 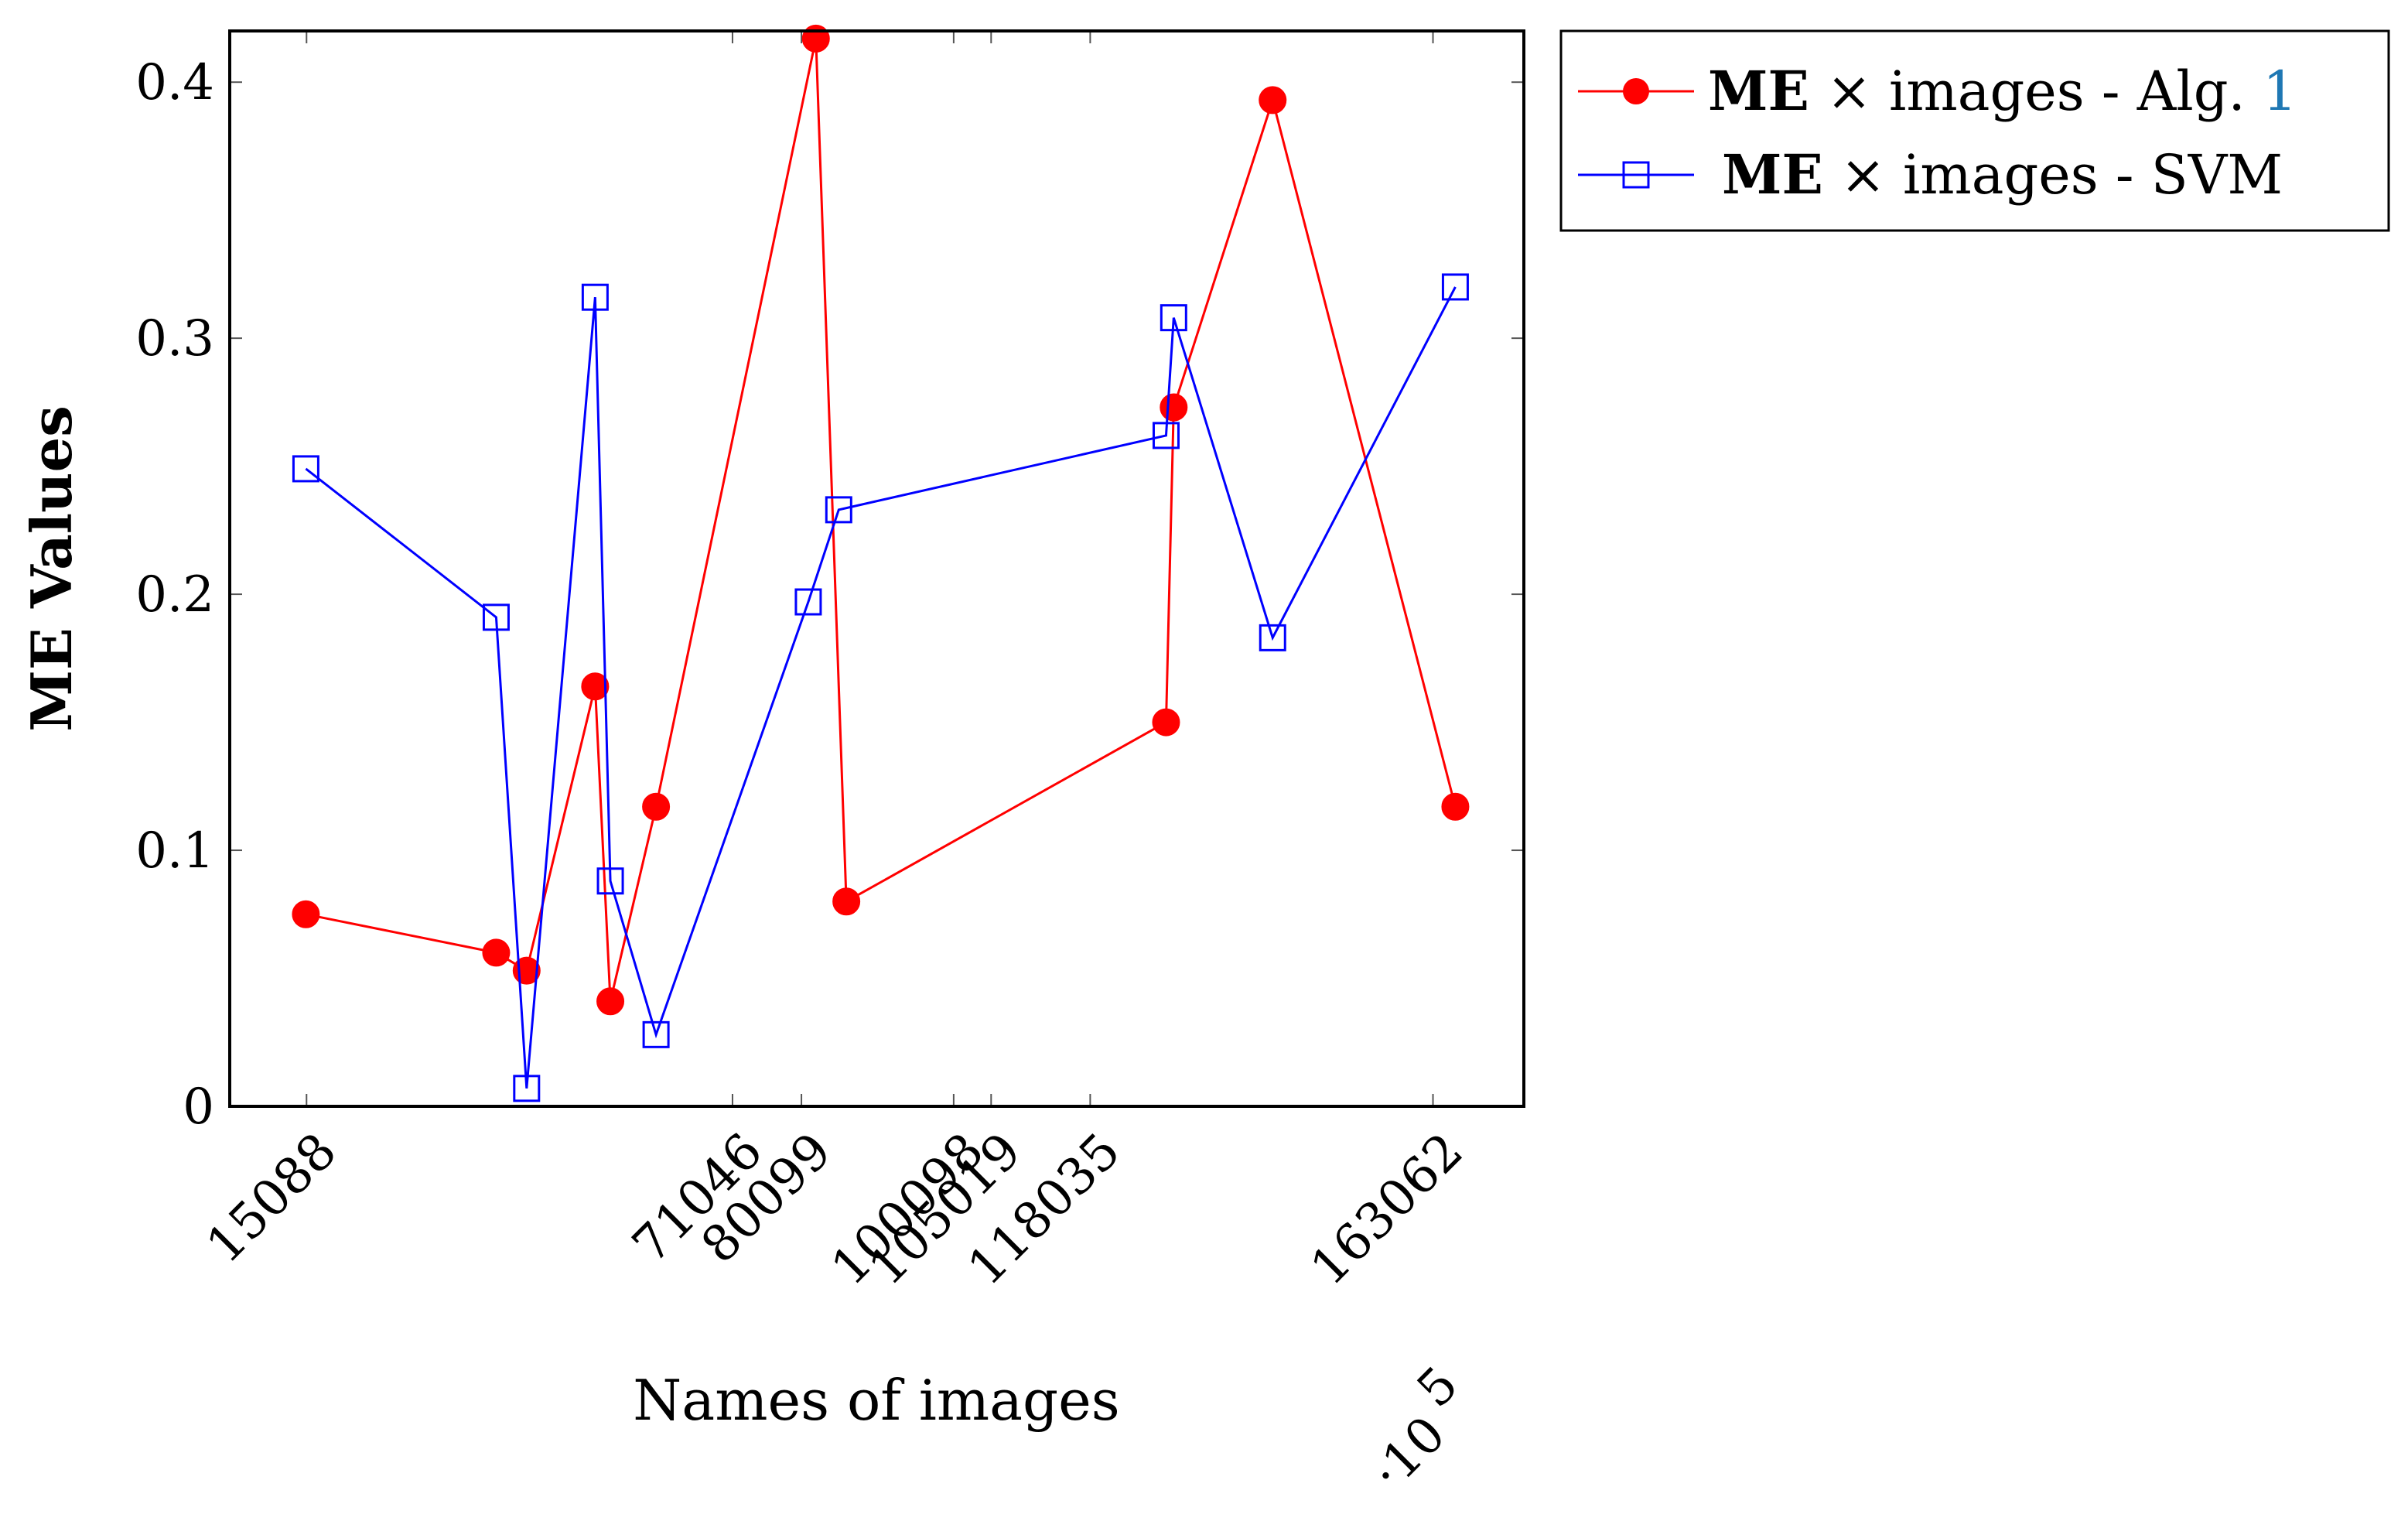 I want to click on legend: ME × images - Alg. 1 ME × images - SVM, so click(x=1974, y=130).